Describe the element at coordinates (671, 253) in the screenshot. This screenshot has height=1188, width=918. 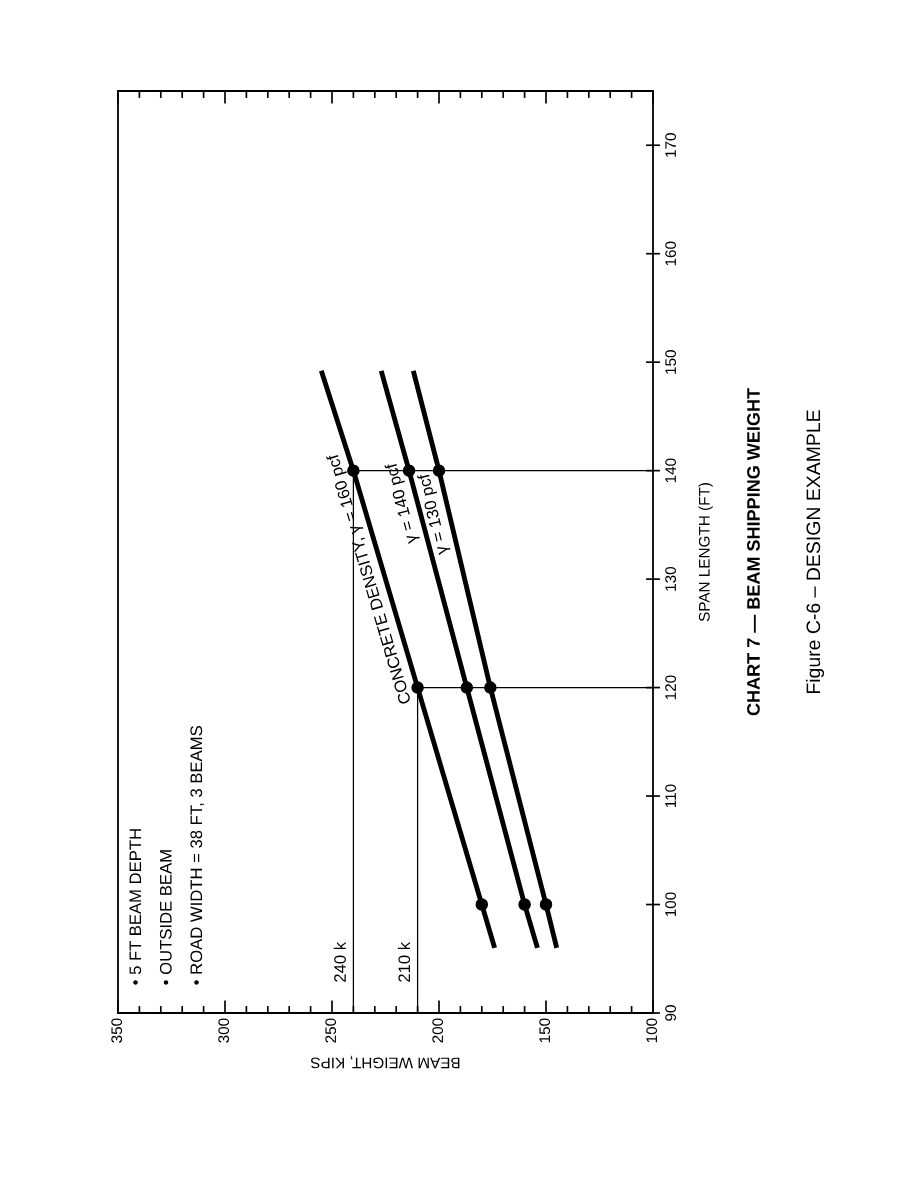
I see `y-tick-label: 160` at that location.